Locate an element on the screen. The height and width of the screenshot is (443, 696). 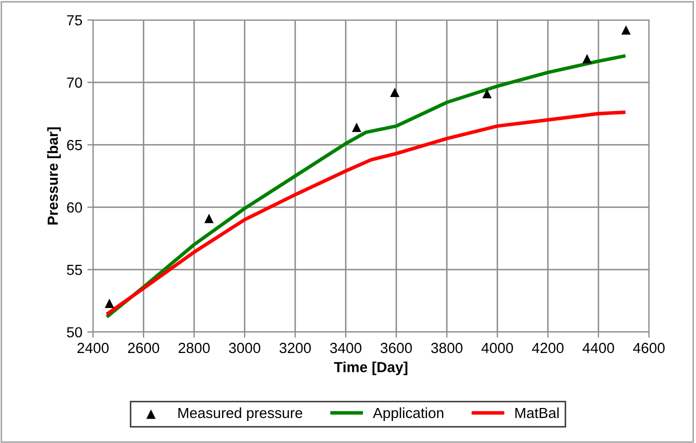
x-tick-label: 3400 is located at coordinates (346, 348).